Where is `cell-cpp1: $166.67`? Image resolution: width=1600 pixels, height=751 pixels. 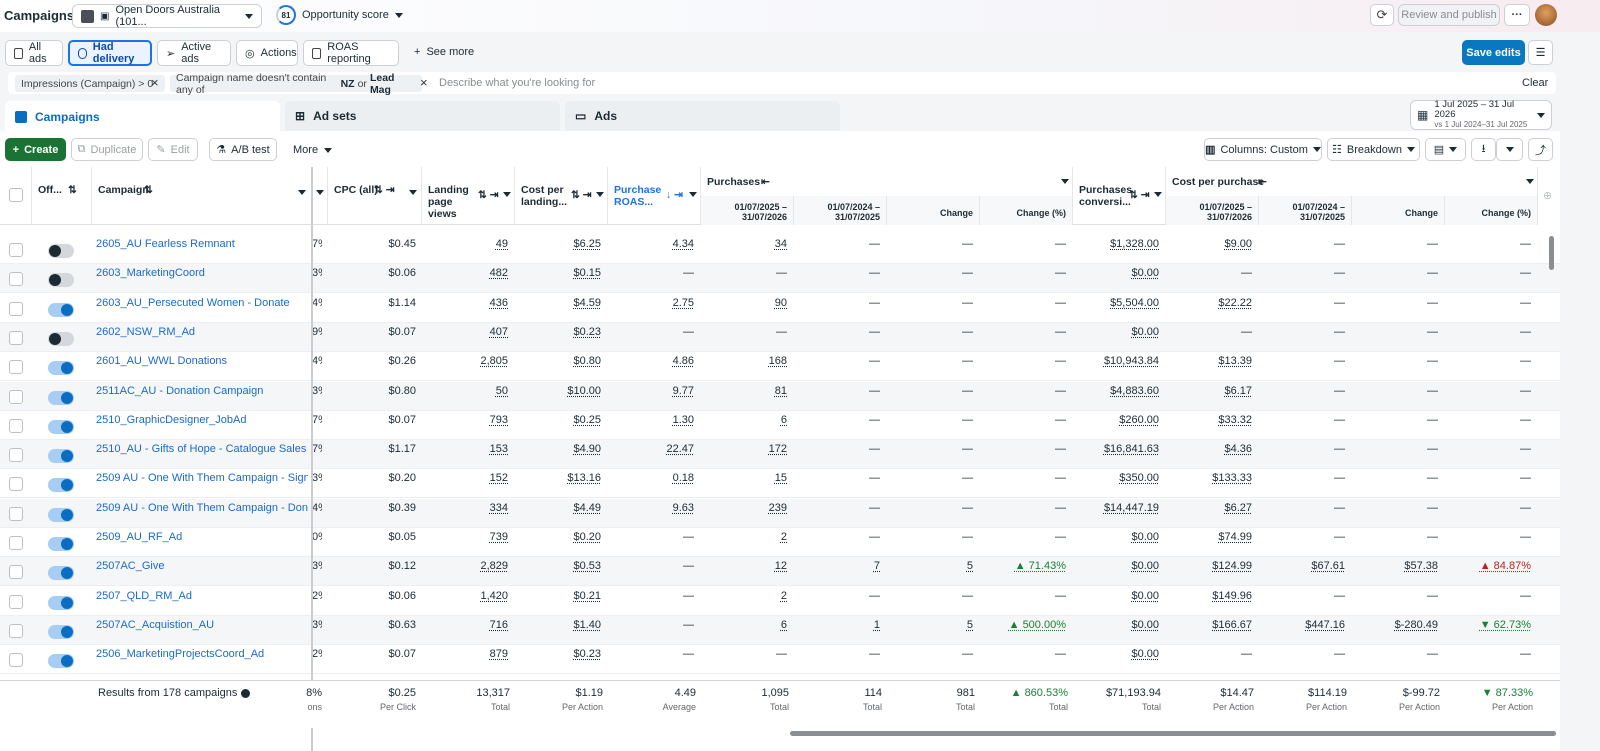 cell-cpp1: $166.67 is located at coordinates (1232, 624).